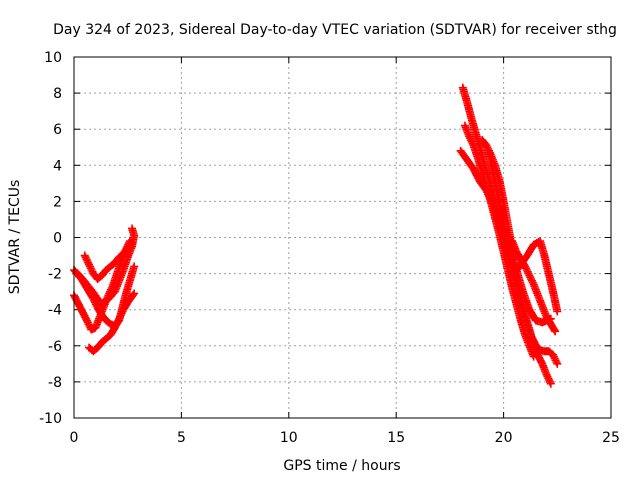 Image resolution: width=640 pixels, height=480 pixels. Describe the element at coordinates (15, 237) in the screenshot. I see `y-axis-label: SDTVAR / TECUs` at that location.